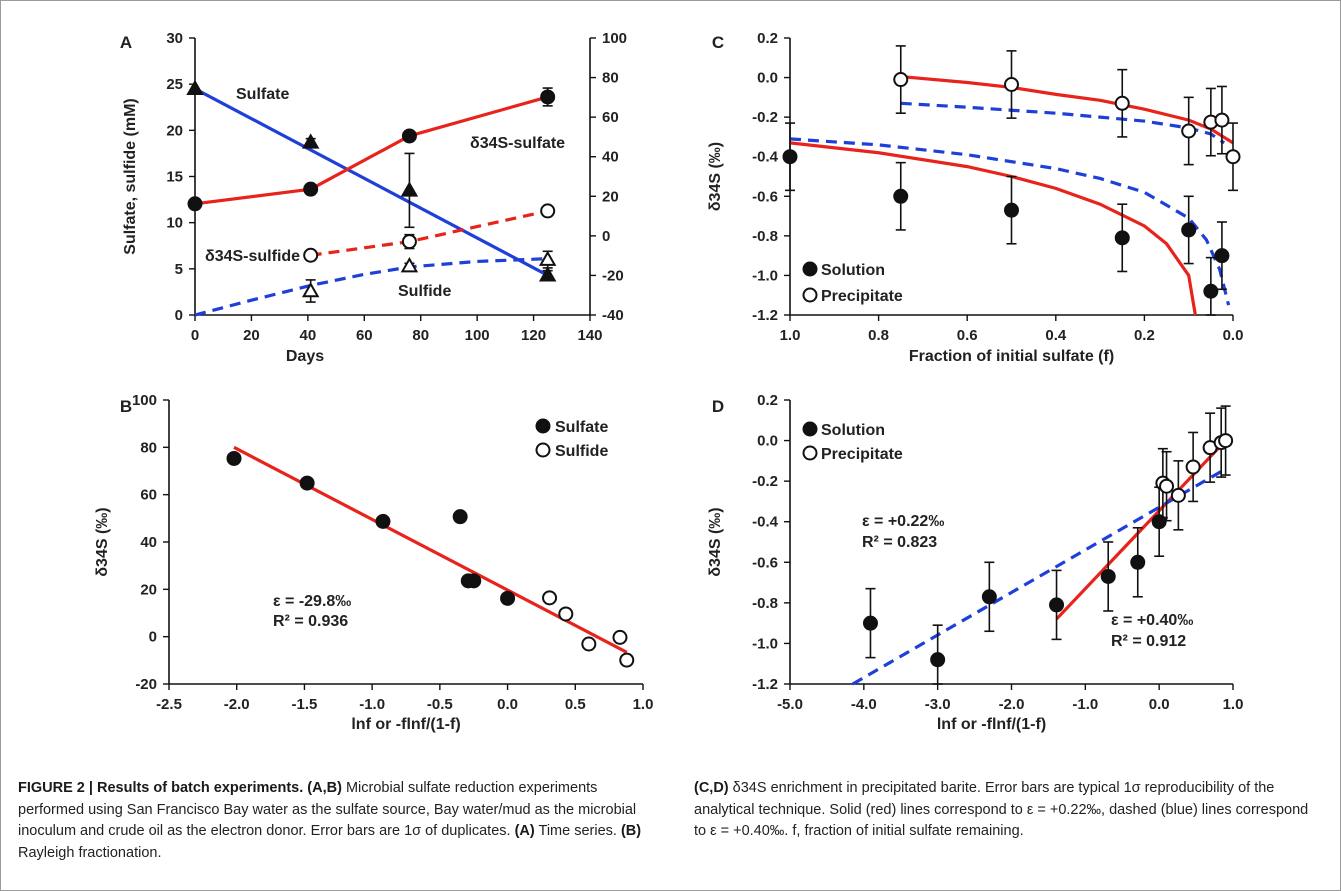  What do you see at coordinates (765, 522) in the screenshot?
I see `panel-d-y-tick-label: -0.4` at bounding box center [765, 522].